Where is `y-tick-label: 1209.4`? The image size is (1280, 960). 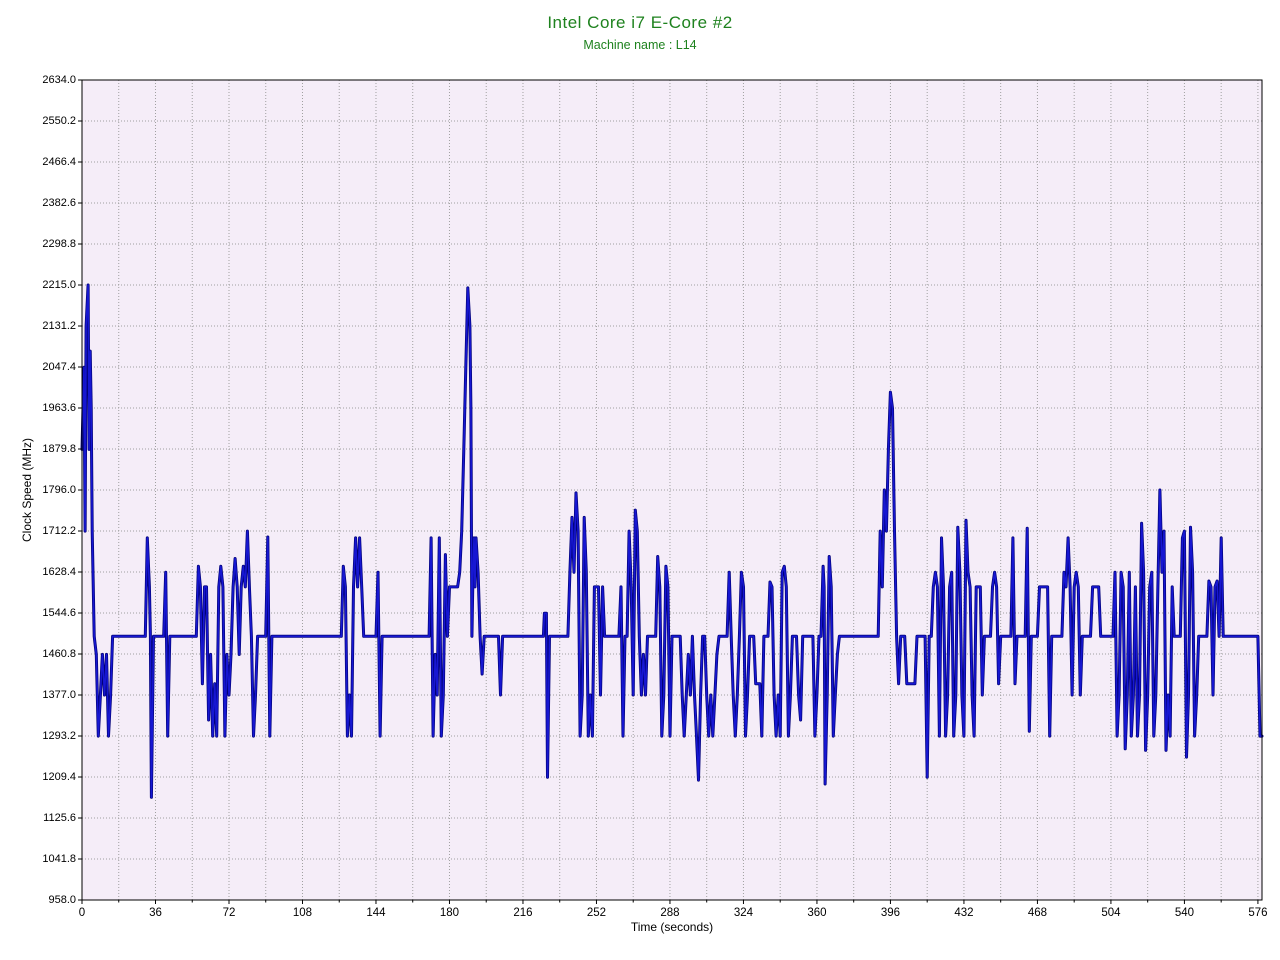 y-tick-label: 1209.4 is located at coordinates (59, 777).